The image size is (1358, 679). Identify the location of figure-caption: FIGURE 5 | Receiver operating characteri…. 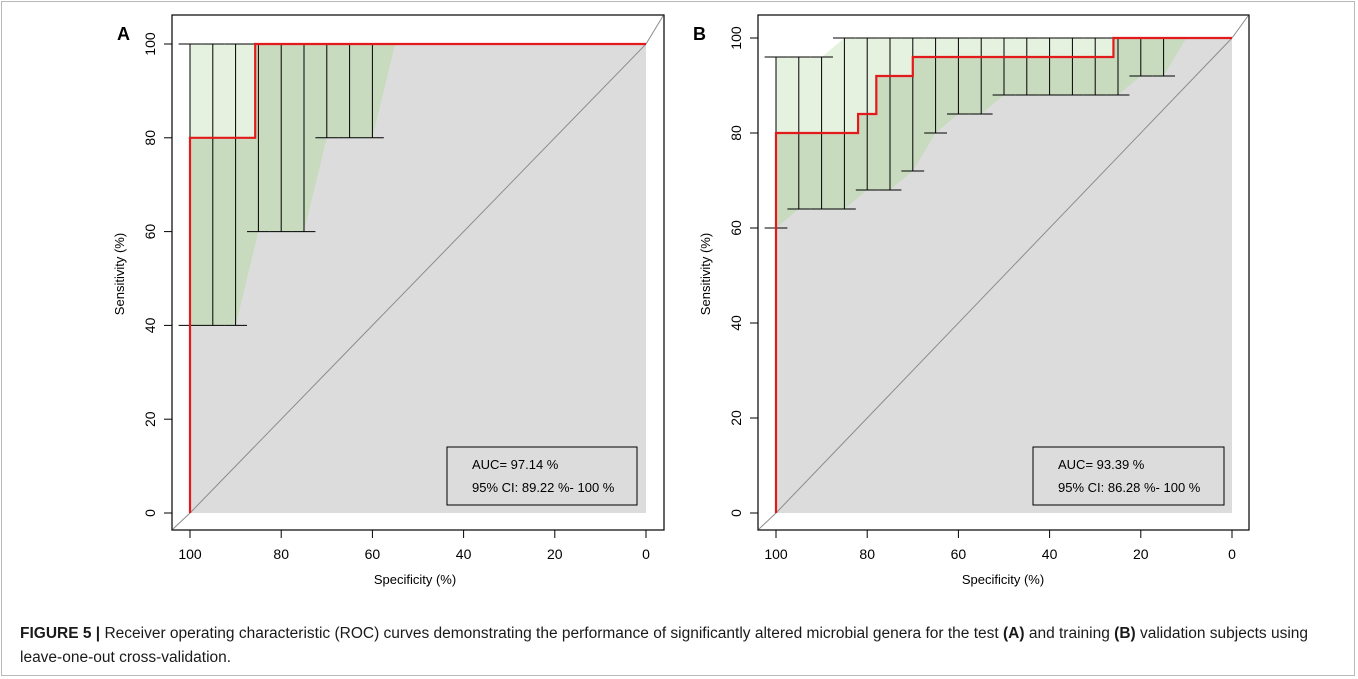
(678, 646).